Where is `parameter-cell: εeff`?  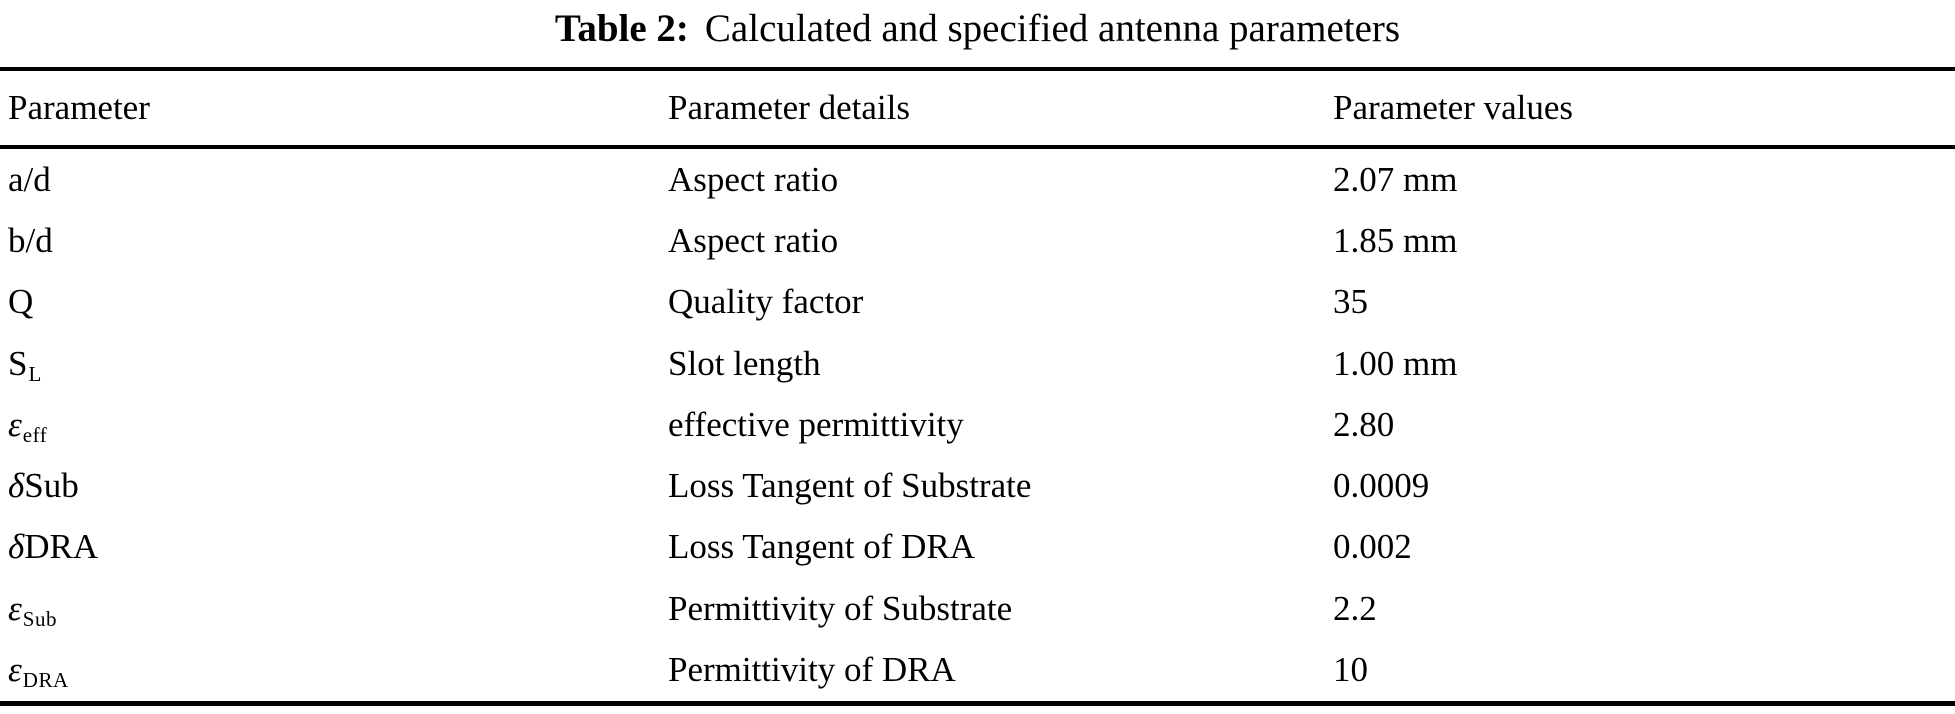
parameter-cell: εeff is located at coordinates (338, 426).